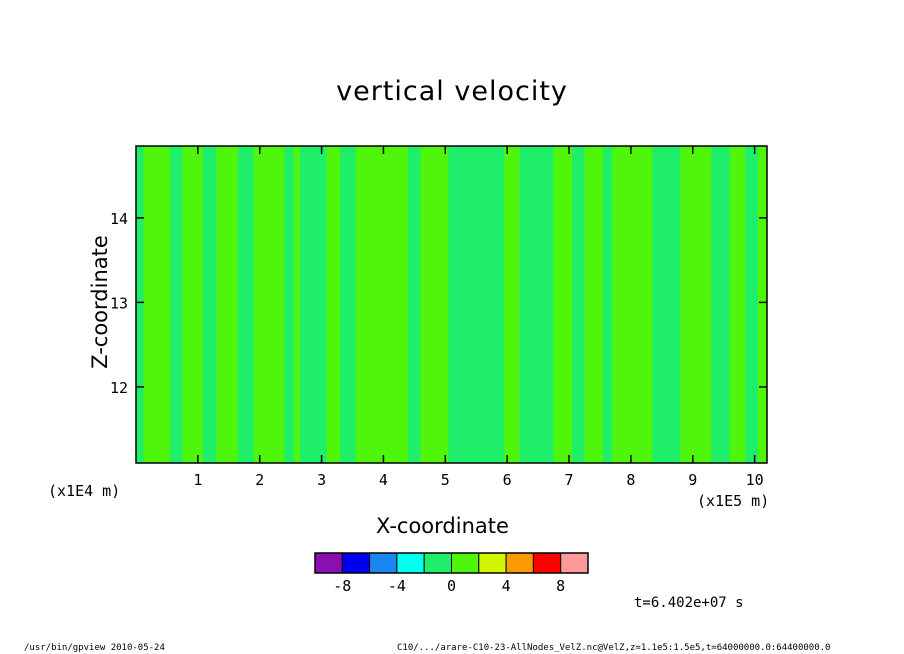  I want to click on x-tick-label: 3, so click(321, 480).